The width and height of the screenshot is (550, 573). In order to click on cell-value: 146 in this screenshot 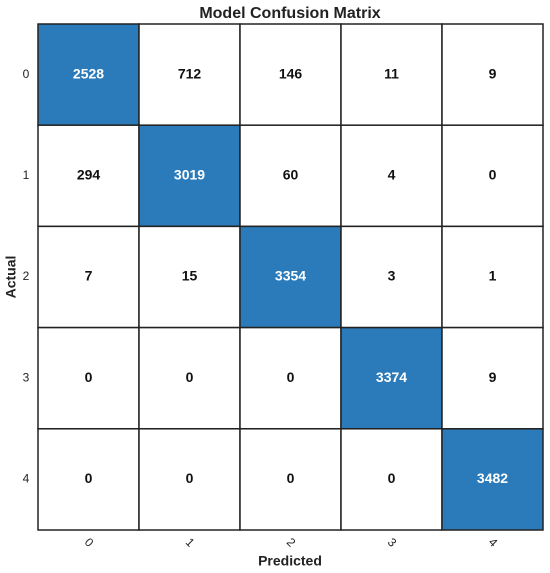, I will do `click(291, 73)`.